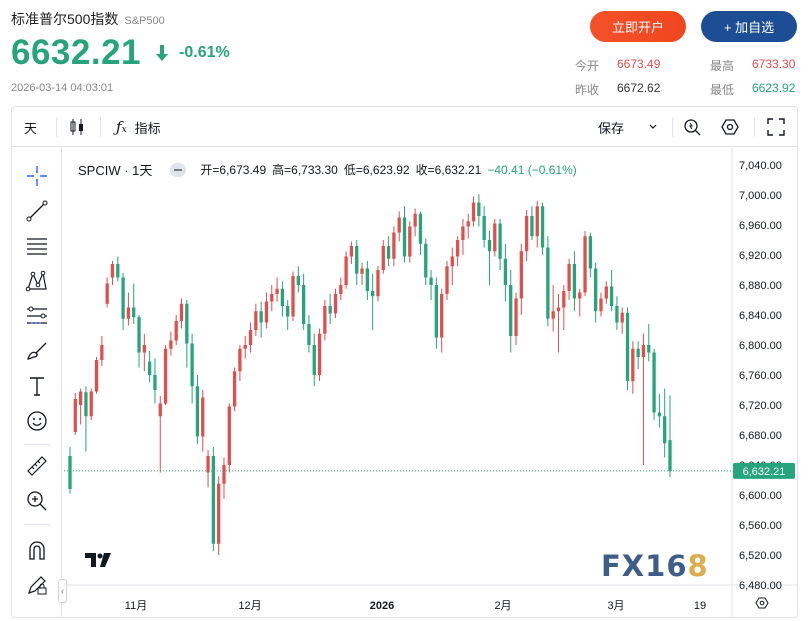 The image size is (810, 621). What do you see at coordinates (37, 211) in the screenshot?
I see `trend-line-tool` at bounding box center [37, 211].